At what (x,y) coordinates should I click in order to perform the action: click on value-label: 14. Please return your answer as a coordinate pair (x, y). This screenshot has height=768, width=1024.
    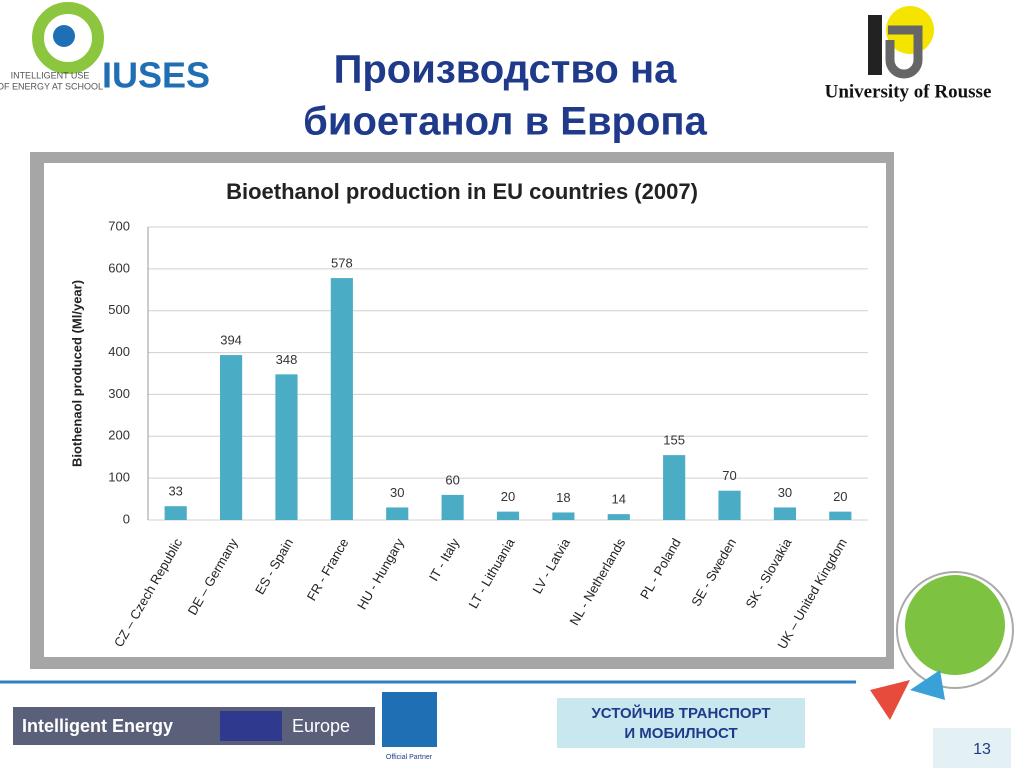
    Looking at the image, I should click on (619, 499).